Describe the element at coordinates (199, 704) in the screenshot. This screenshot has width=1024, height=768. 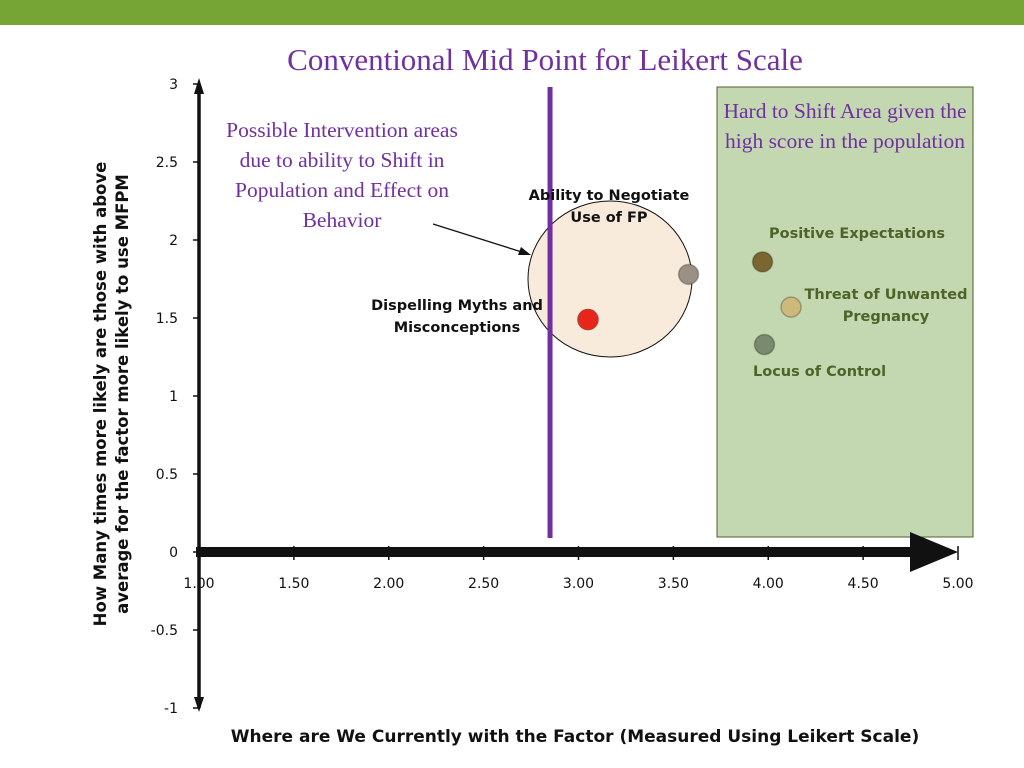
I see `y-axis-arrow-bottom` at that location.